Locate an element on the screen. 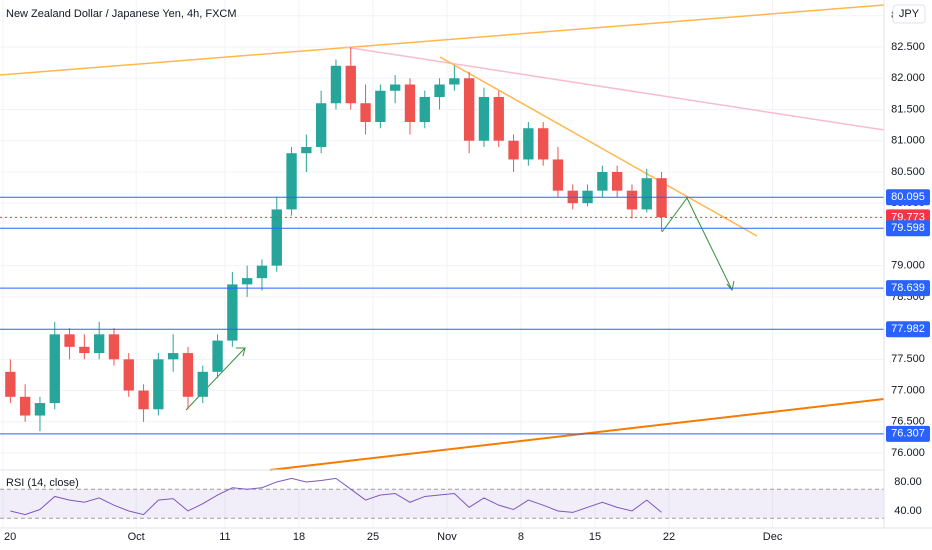 Image resolution: width=932 pixels, height=550 pixels. y-tick-label: 79.000 is located at coordinates (908, 266).